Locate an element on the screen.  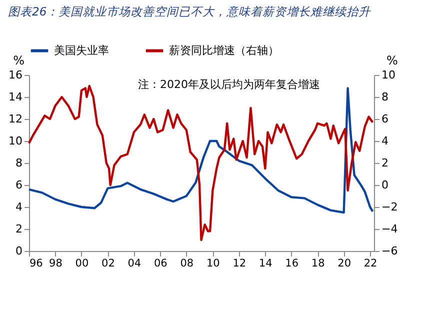
x-tick-label: 06 is located at coordinates (161, 264).